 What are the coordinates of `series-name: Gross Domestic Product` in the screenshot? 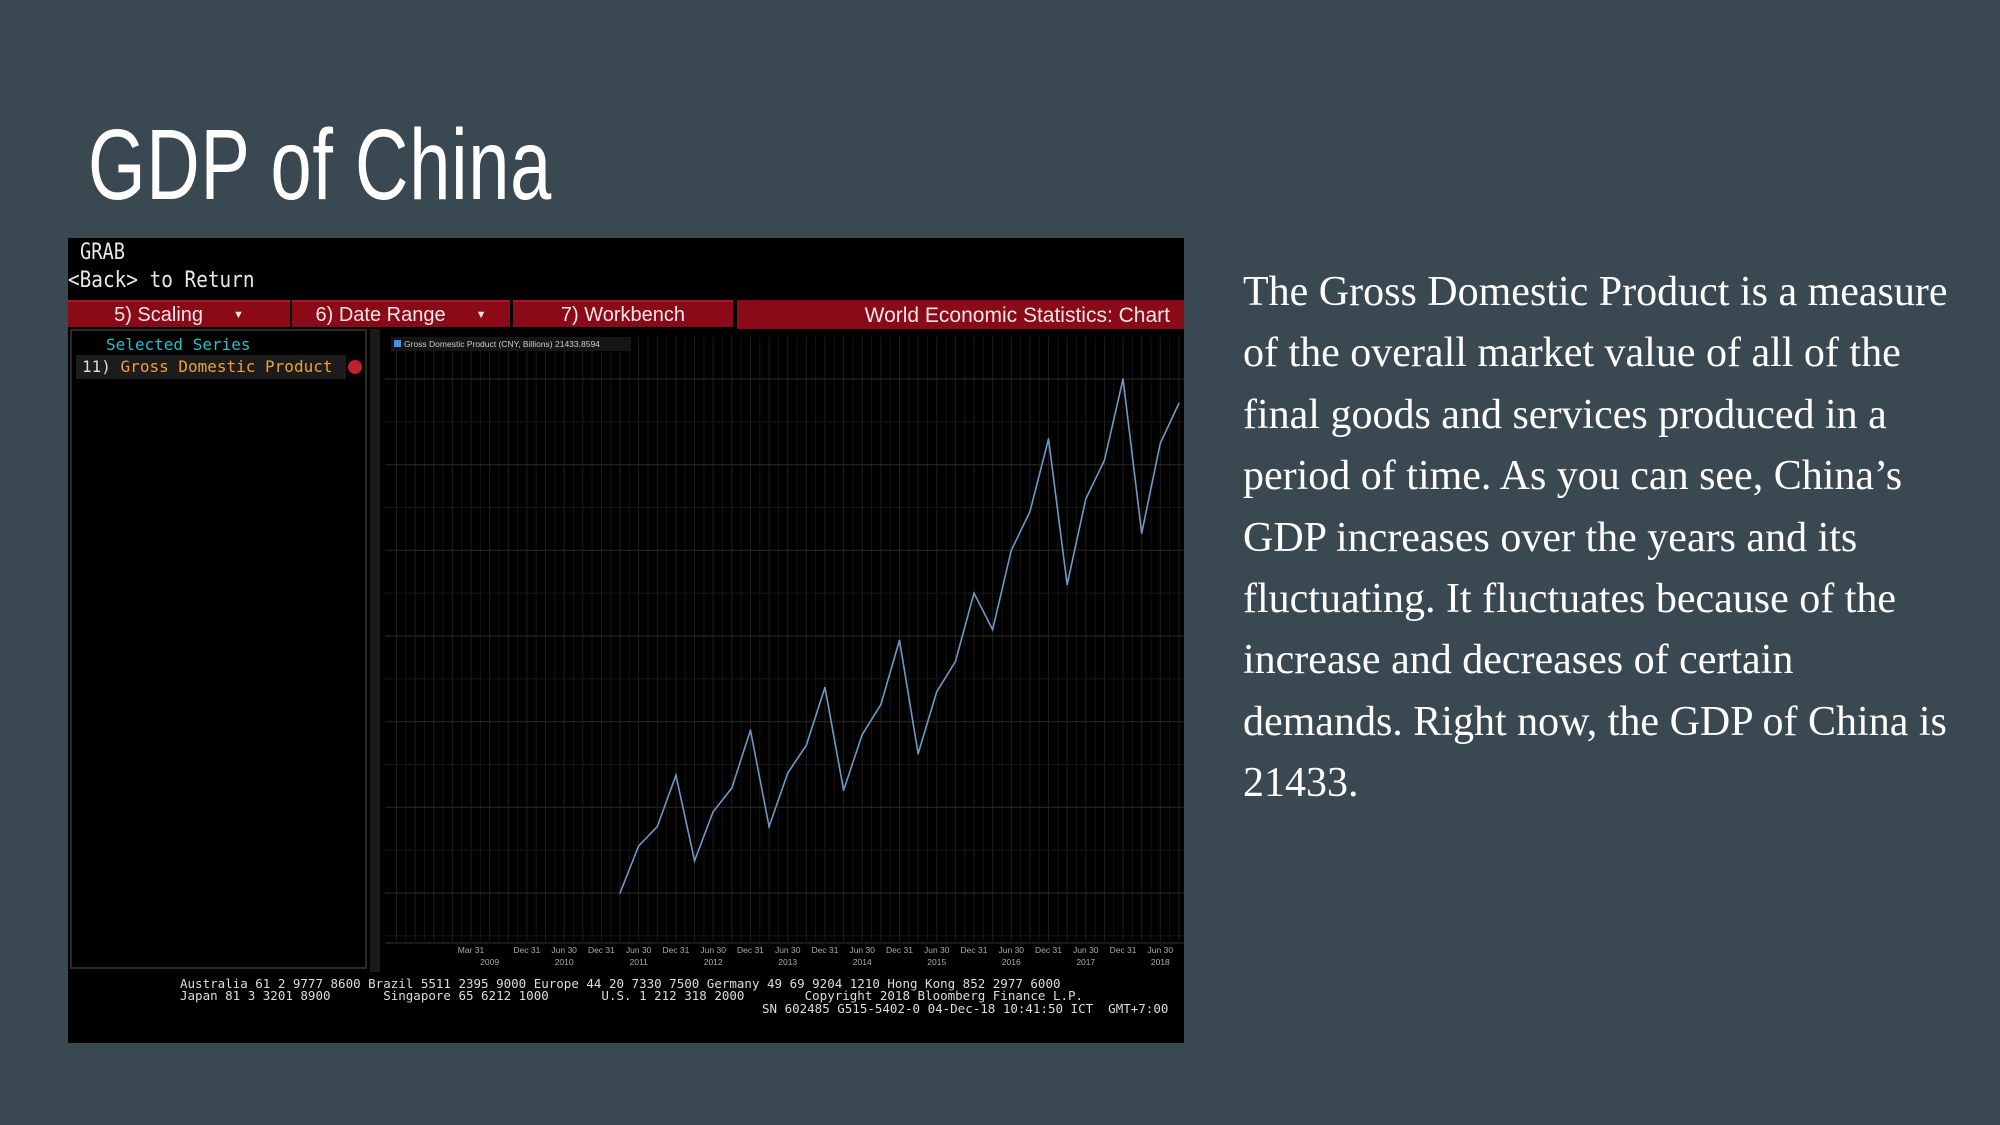 It's located at (226, 366).